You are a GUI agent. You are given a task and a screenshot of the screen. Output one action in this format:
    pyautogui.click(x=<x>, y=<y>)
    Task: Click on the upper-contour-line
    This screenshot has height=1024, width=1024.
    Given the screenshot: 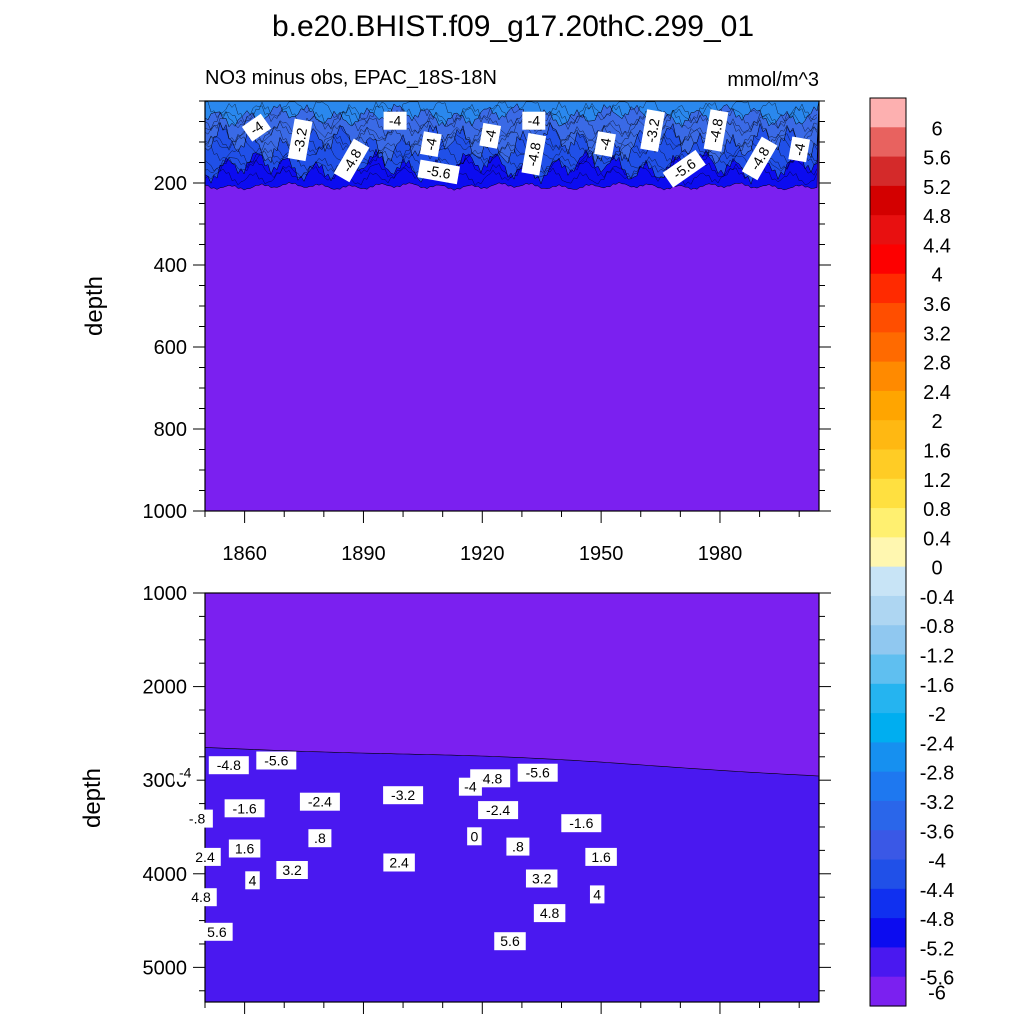 What is the action you would take?
    pyautogui.click(x=511, y=113)
    